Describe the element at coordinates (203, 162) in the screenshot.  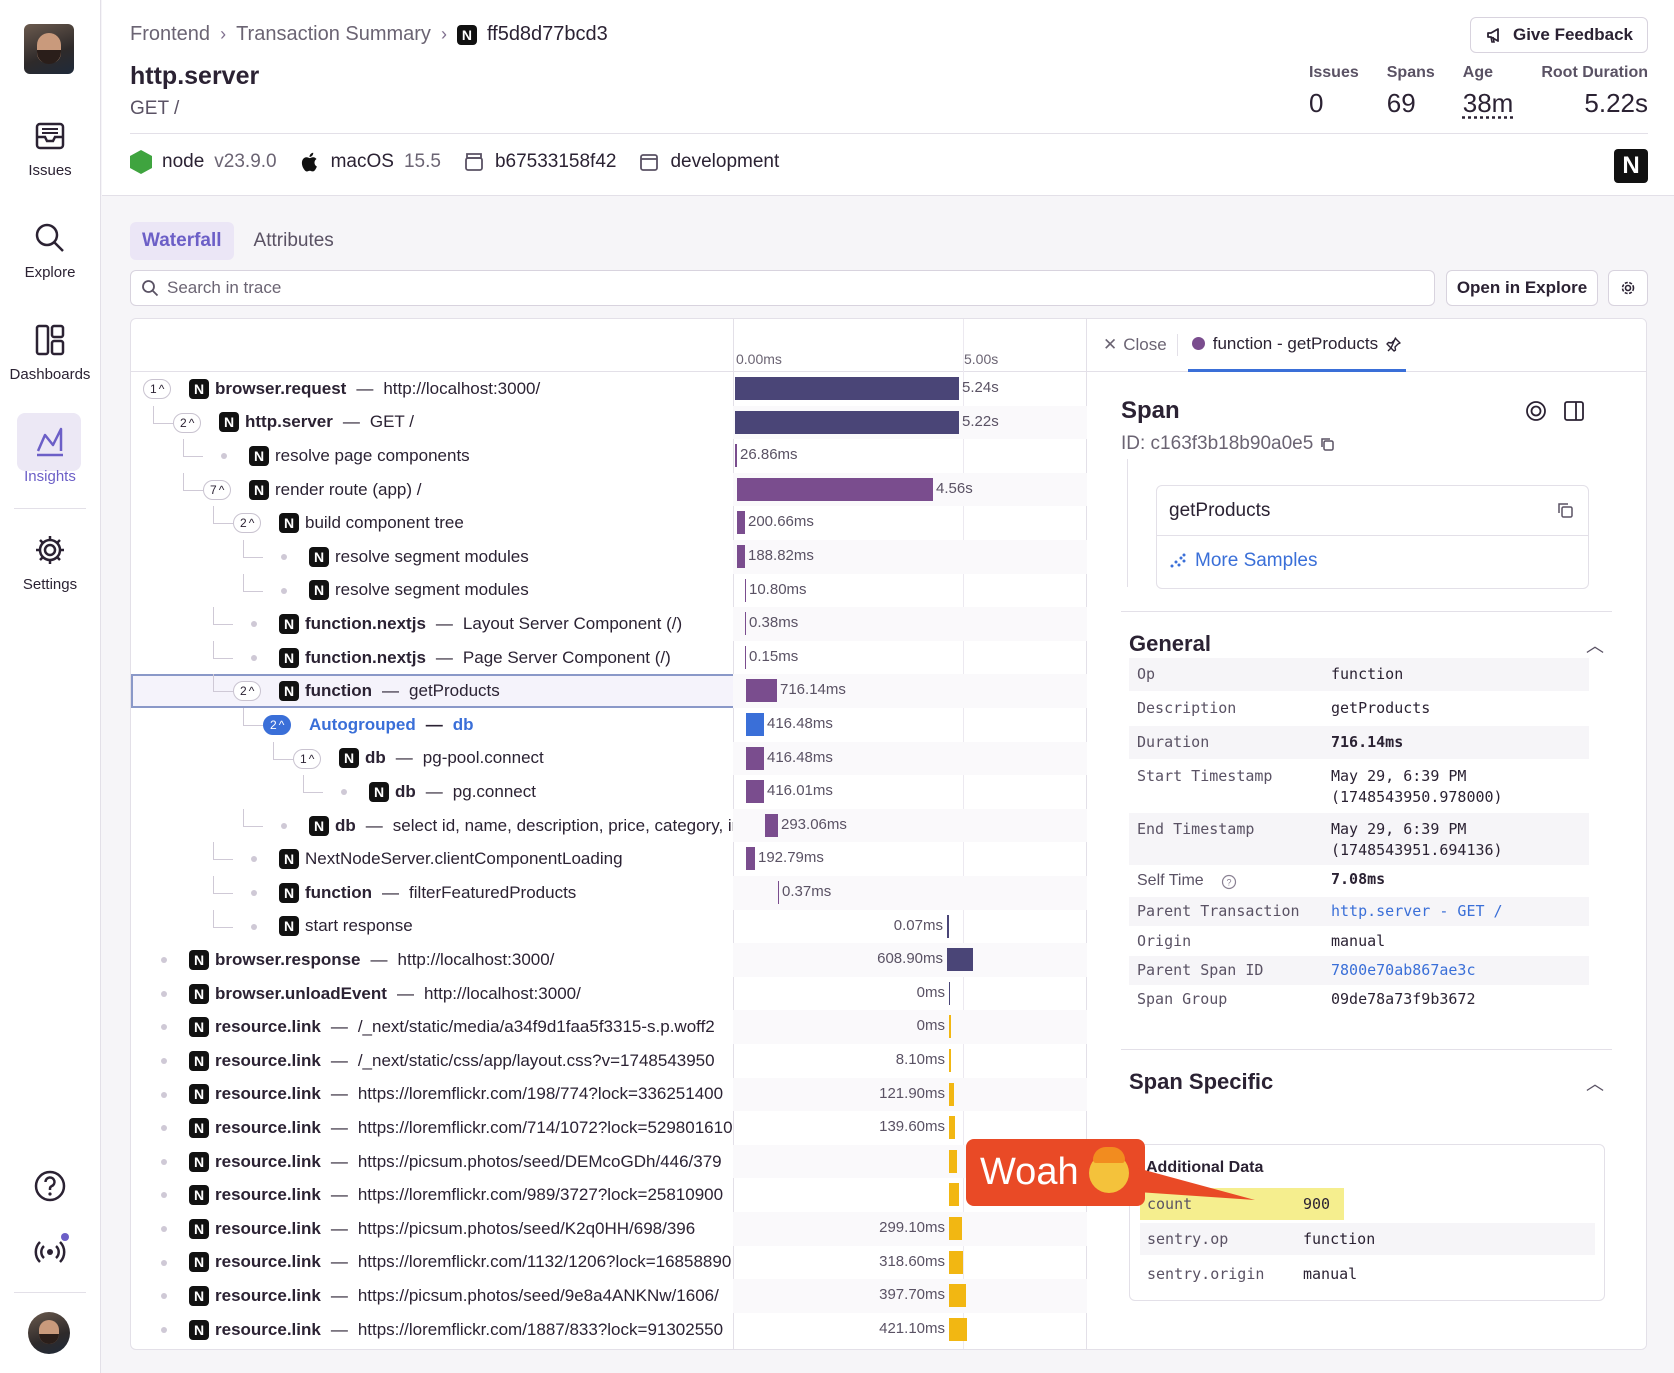
I see `tag-runtime: node v23.9.0` at that location.